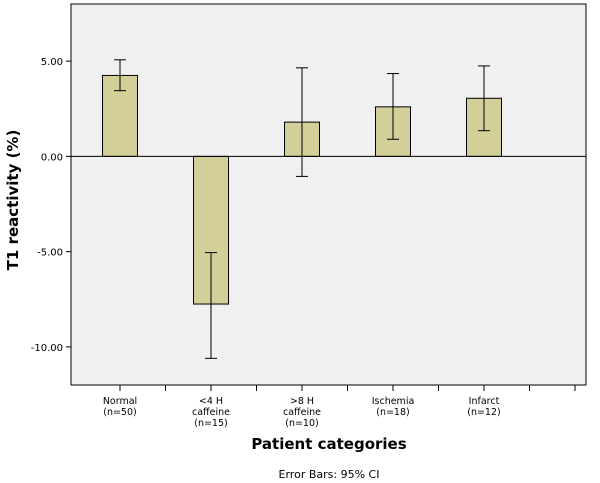  Describe the element at coordinates (483, 412) in the screenshot. I see `x-category-label: (n=12)` at that location.